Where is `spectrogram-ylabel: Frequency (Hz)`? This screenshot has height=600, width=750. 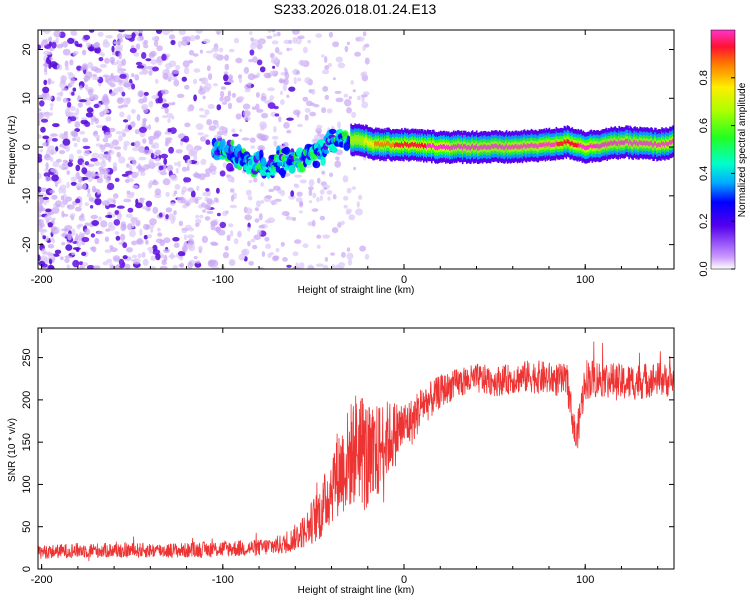
spectrogram-ylabel: Frequency (Hz) is located at coordinates (12, 150).